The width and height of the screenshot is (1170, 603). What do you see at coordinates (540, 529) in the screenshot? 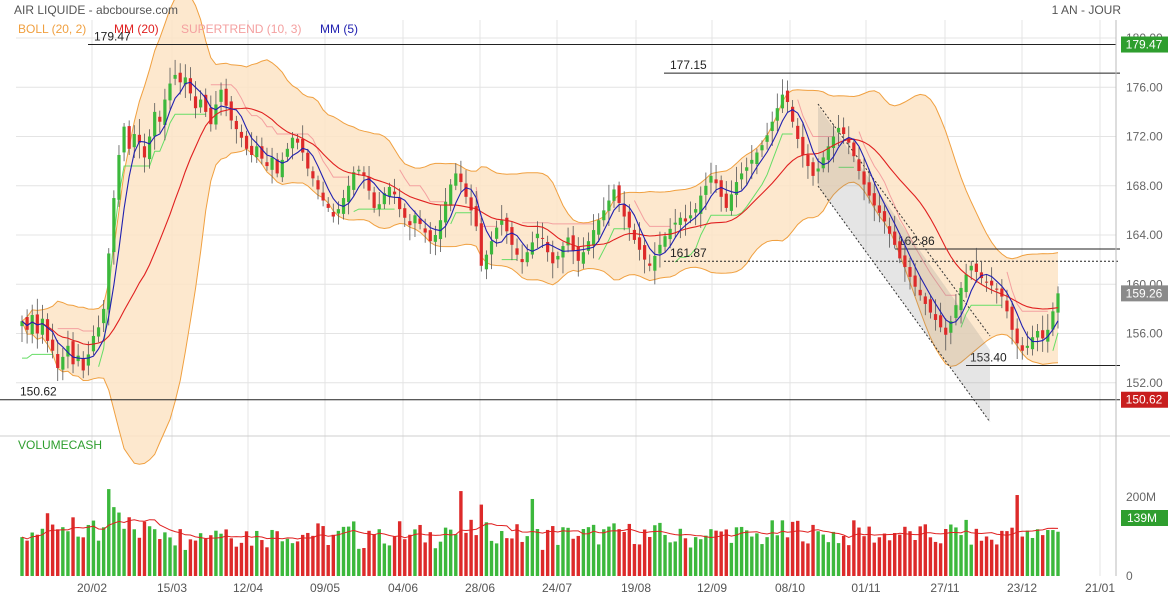
I see `volume-ma-line` at bounding box center [540, 529].